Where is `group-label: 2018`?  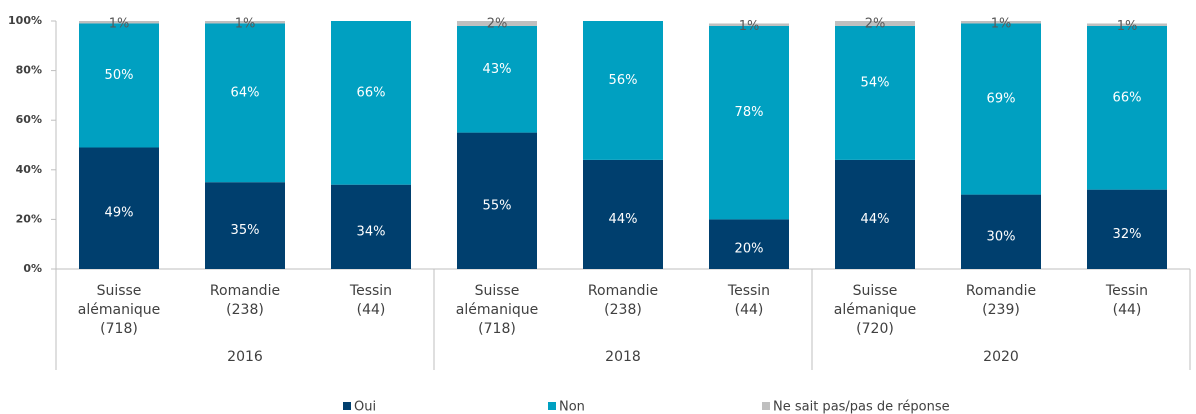 group-label: 2018 is located at coordinates (623, 357).